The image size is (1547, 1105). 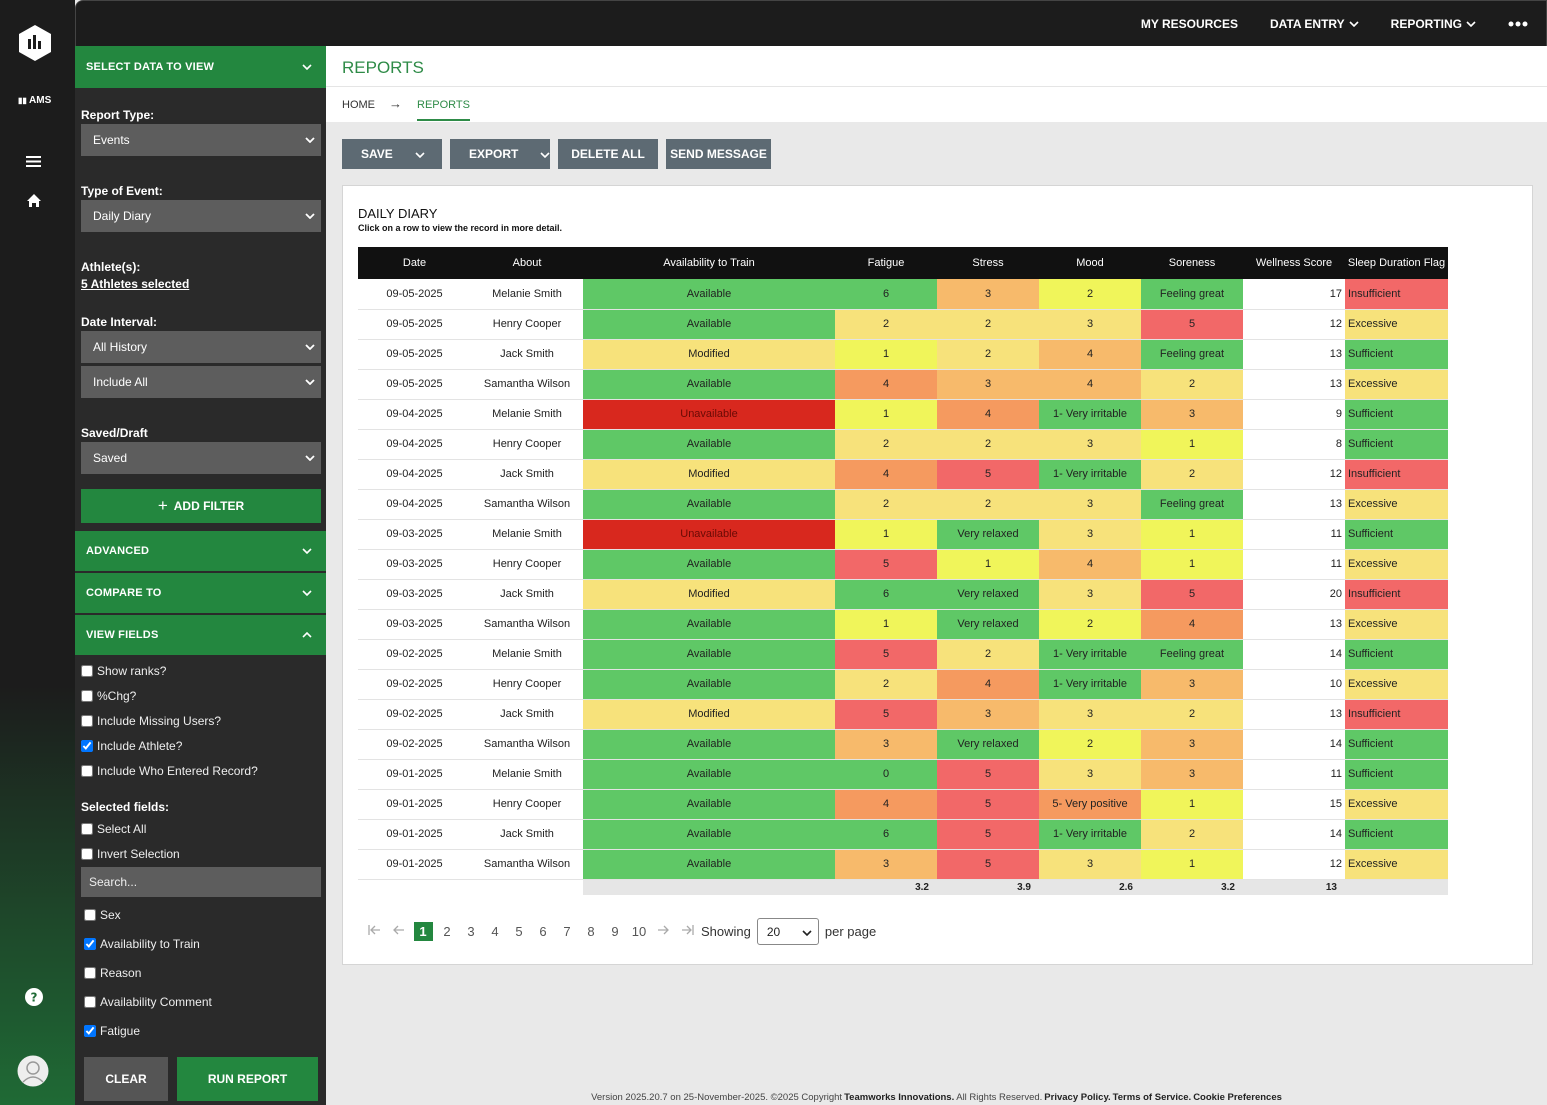 I want to click on select: Daily Diary, so click(x=201, y=216).